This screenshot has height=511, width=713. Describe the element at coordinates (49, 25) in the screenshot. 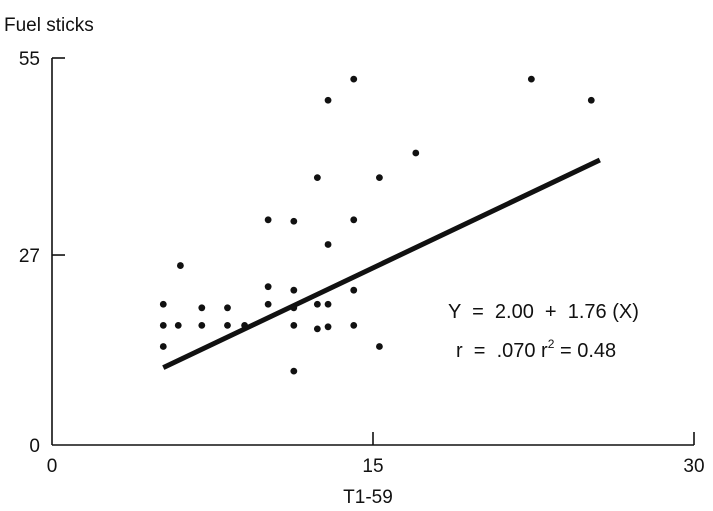

I see `y-axis-label: Fuel sticks` at that location.